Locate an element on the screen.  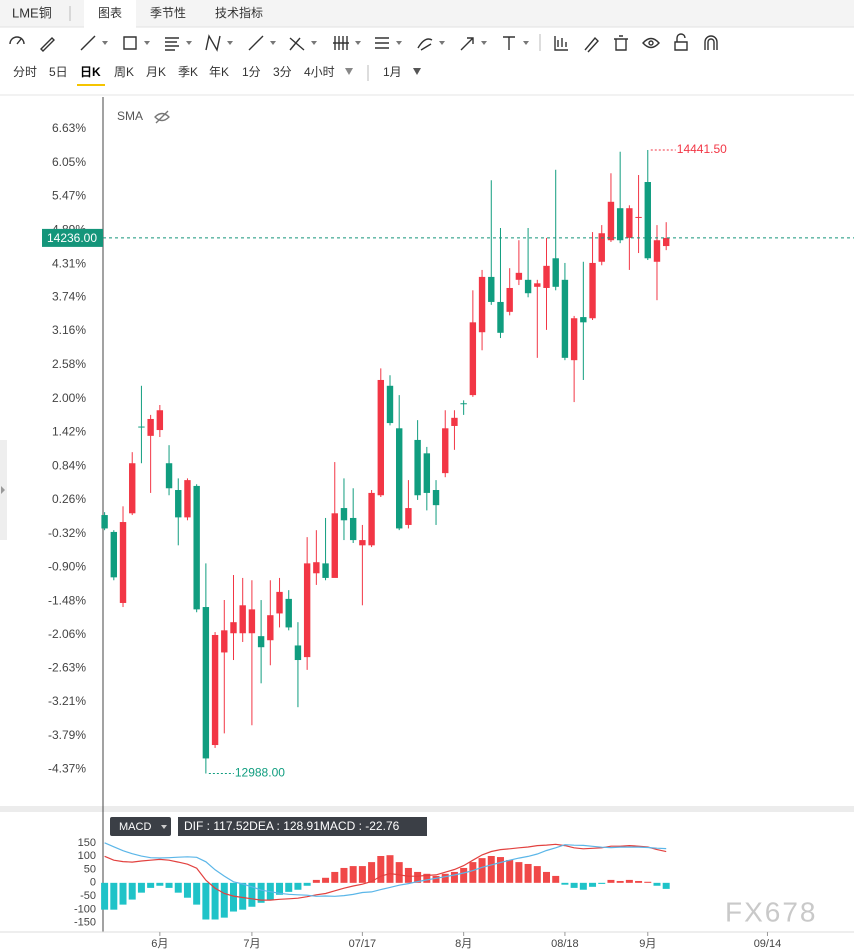
y-tick-label: 0.26% is located at coordinates (69, 499).